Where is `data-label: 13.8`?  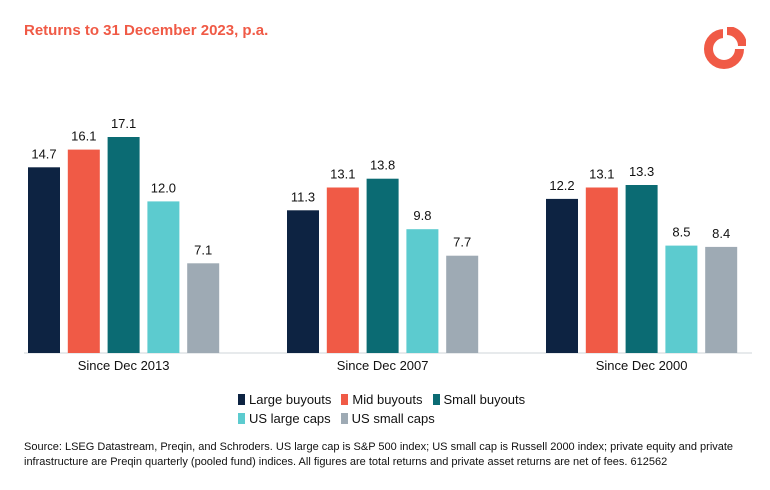
data-label: 13.8 is located at coordinates (382, 165).